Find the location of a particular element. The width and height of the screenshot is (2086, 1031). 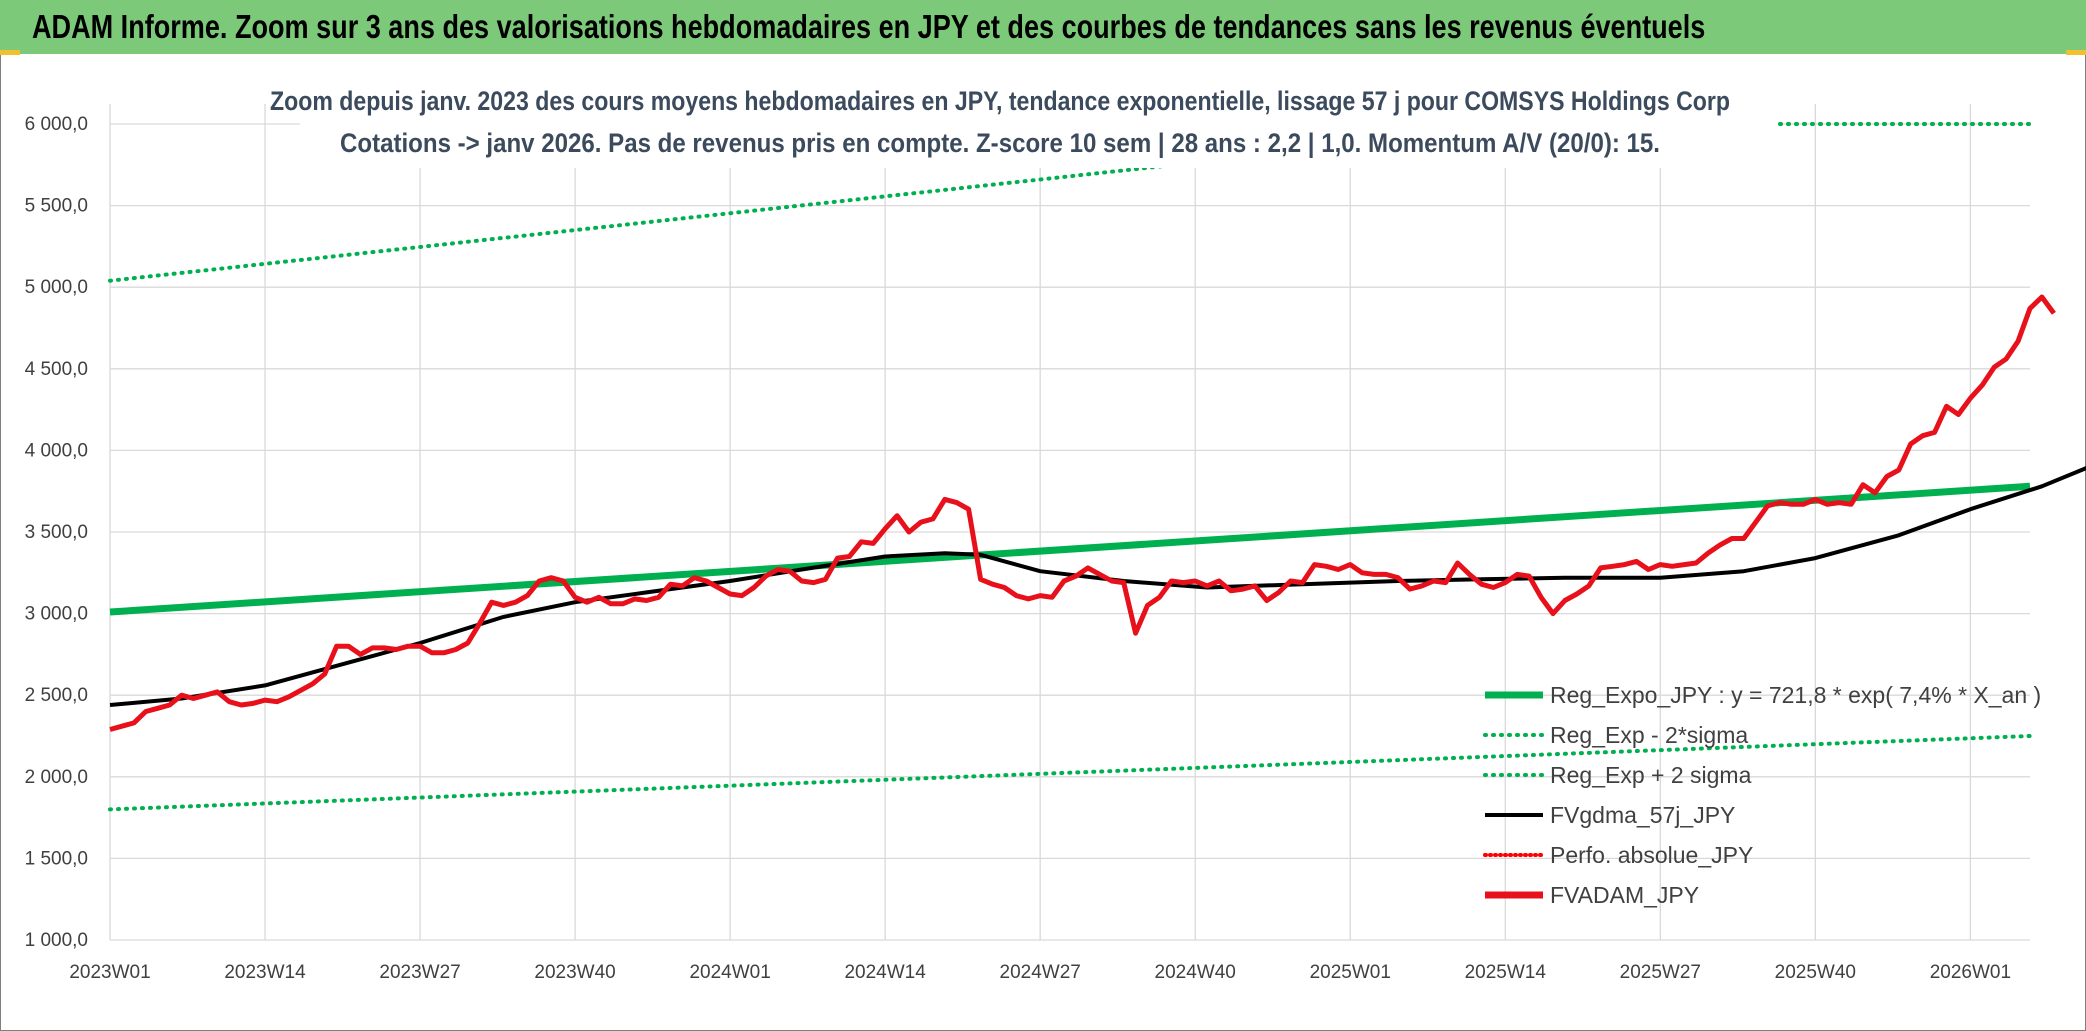

y-tick-label: 2 500,0 is located at coordinates (56, 695).